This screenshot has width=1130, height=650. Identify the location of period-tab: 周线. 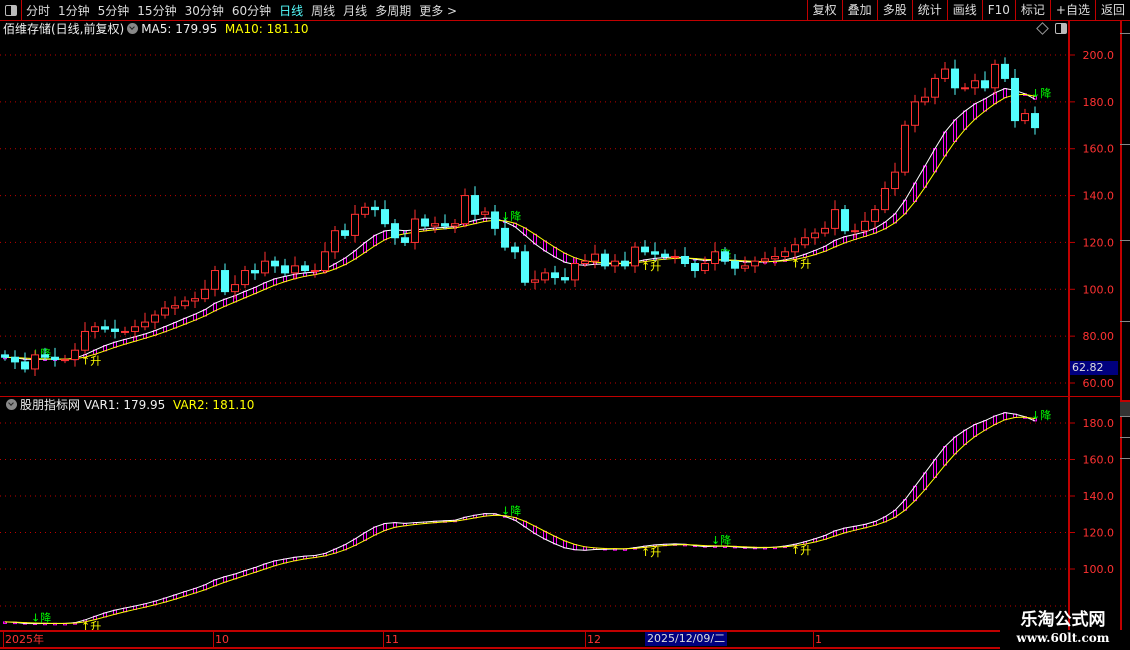
(323, 10).